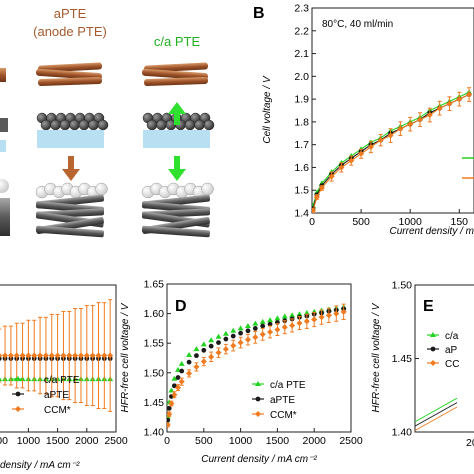 This screenshot has height=474, width=474. I want to click on y-axis-title: Cell voltage / V, so click(267, 109).